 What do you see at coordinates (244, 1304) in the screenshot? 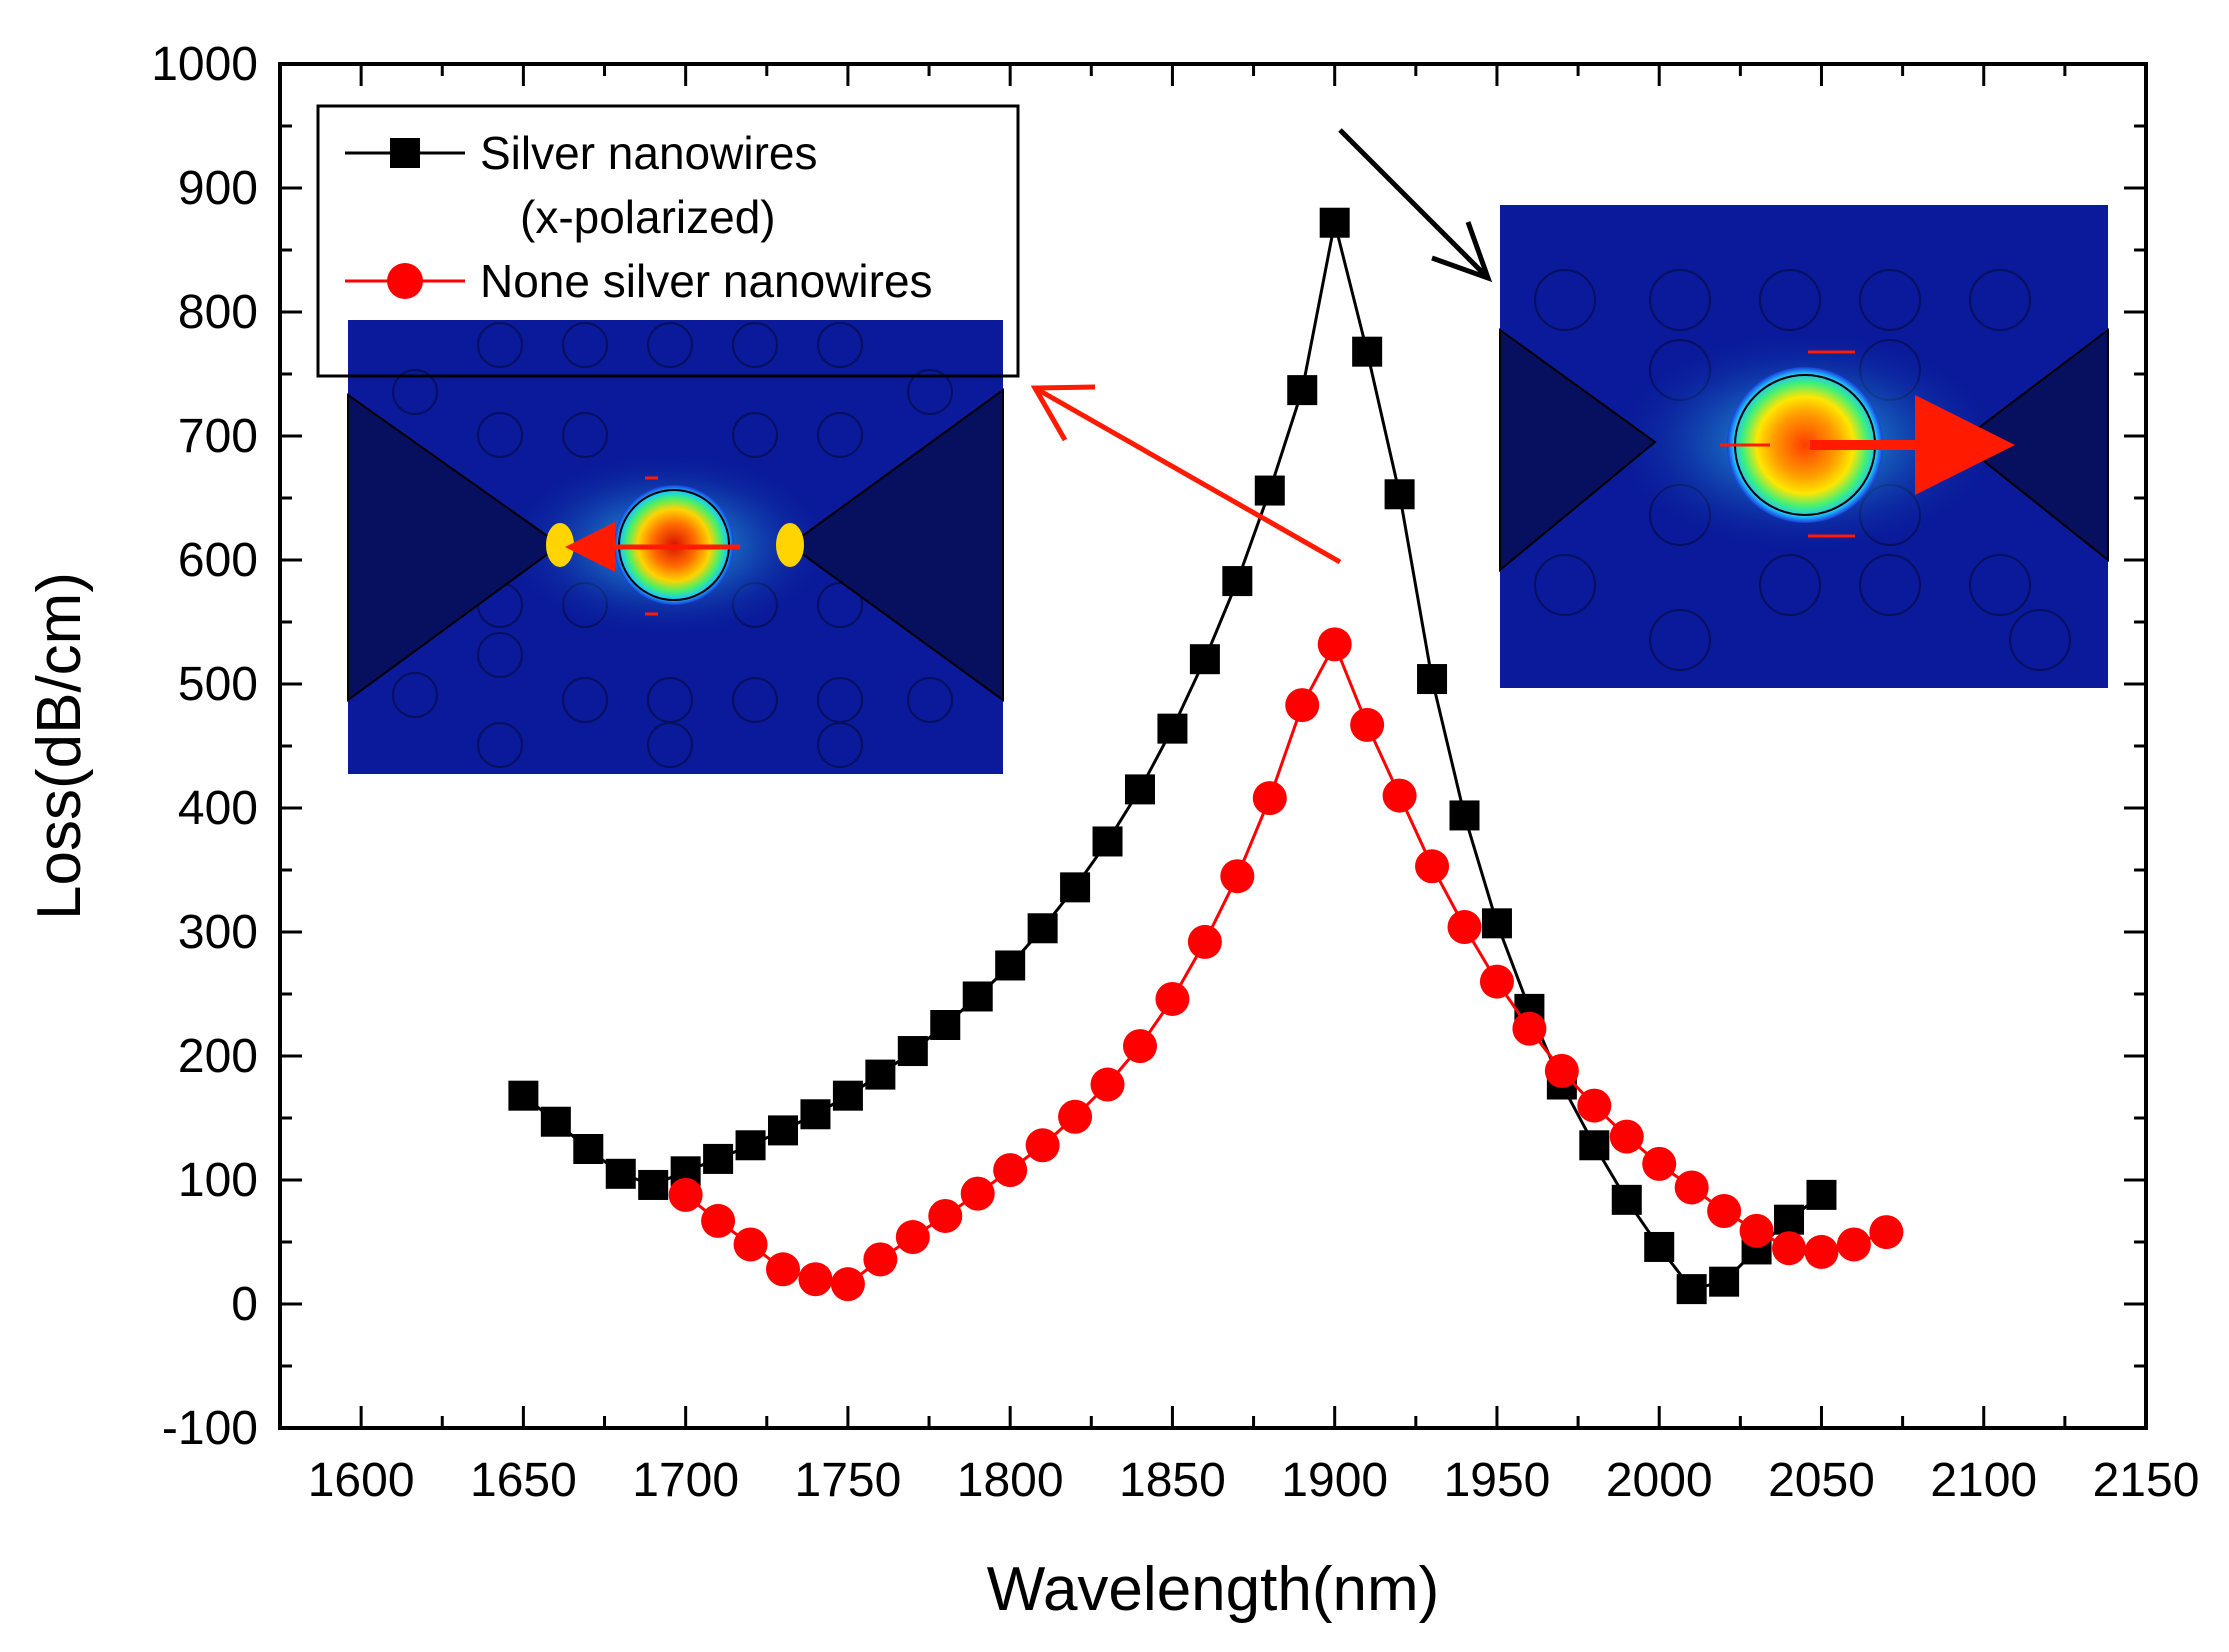
I see `y-tick-label: 0` at bounding box center [244, 1304].